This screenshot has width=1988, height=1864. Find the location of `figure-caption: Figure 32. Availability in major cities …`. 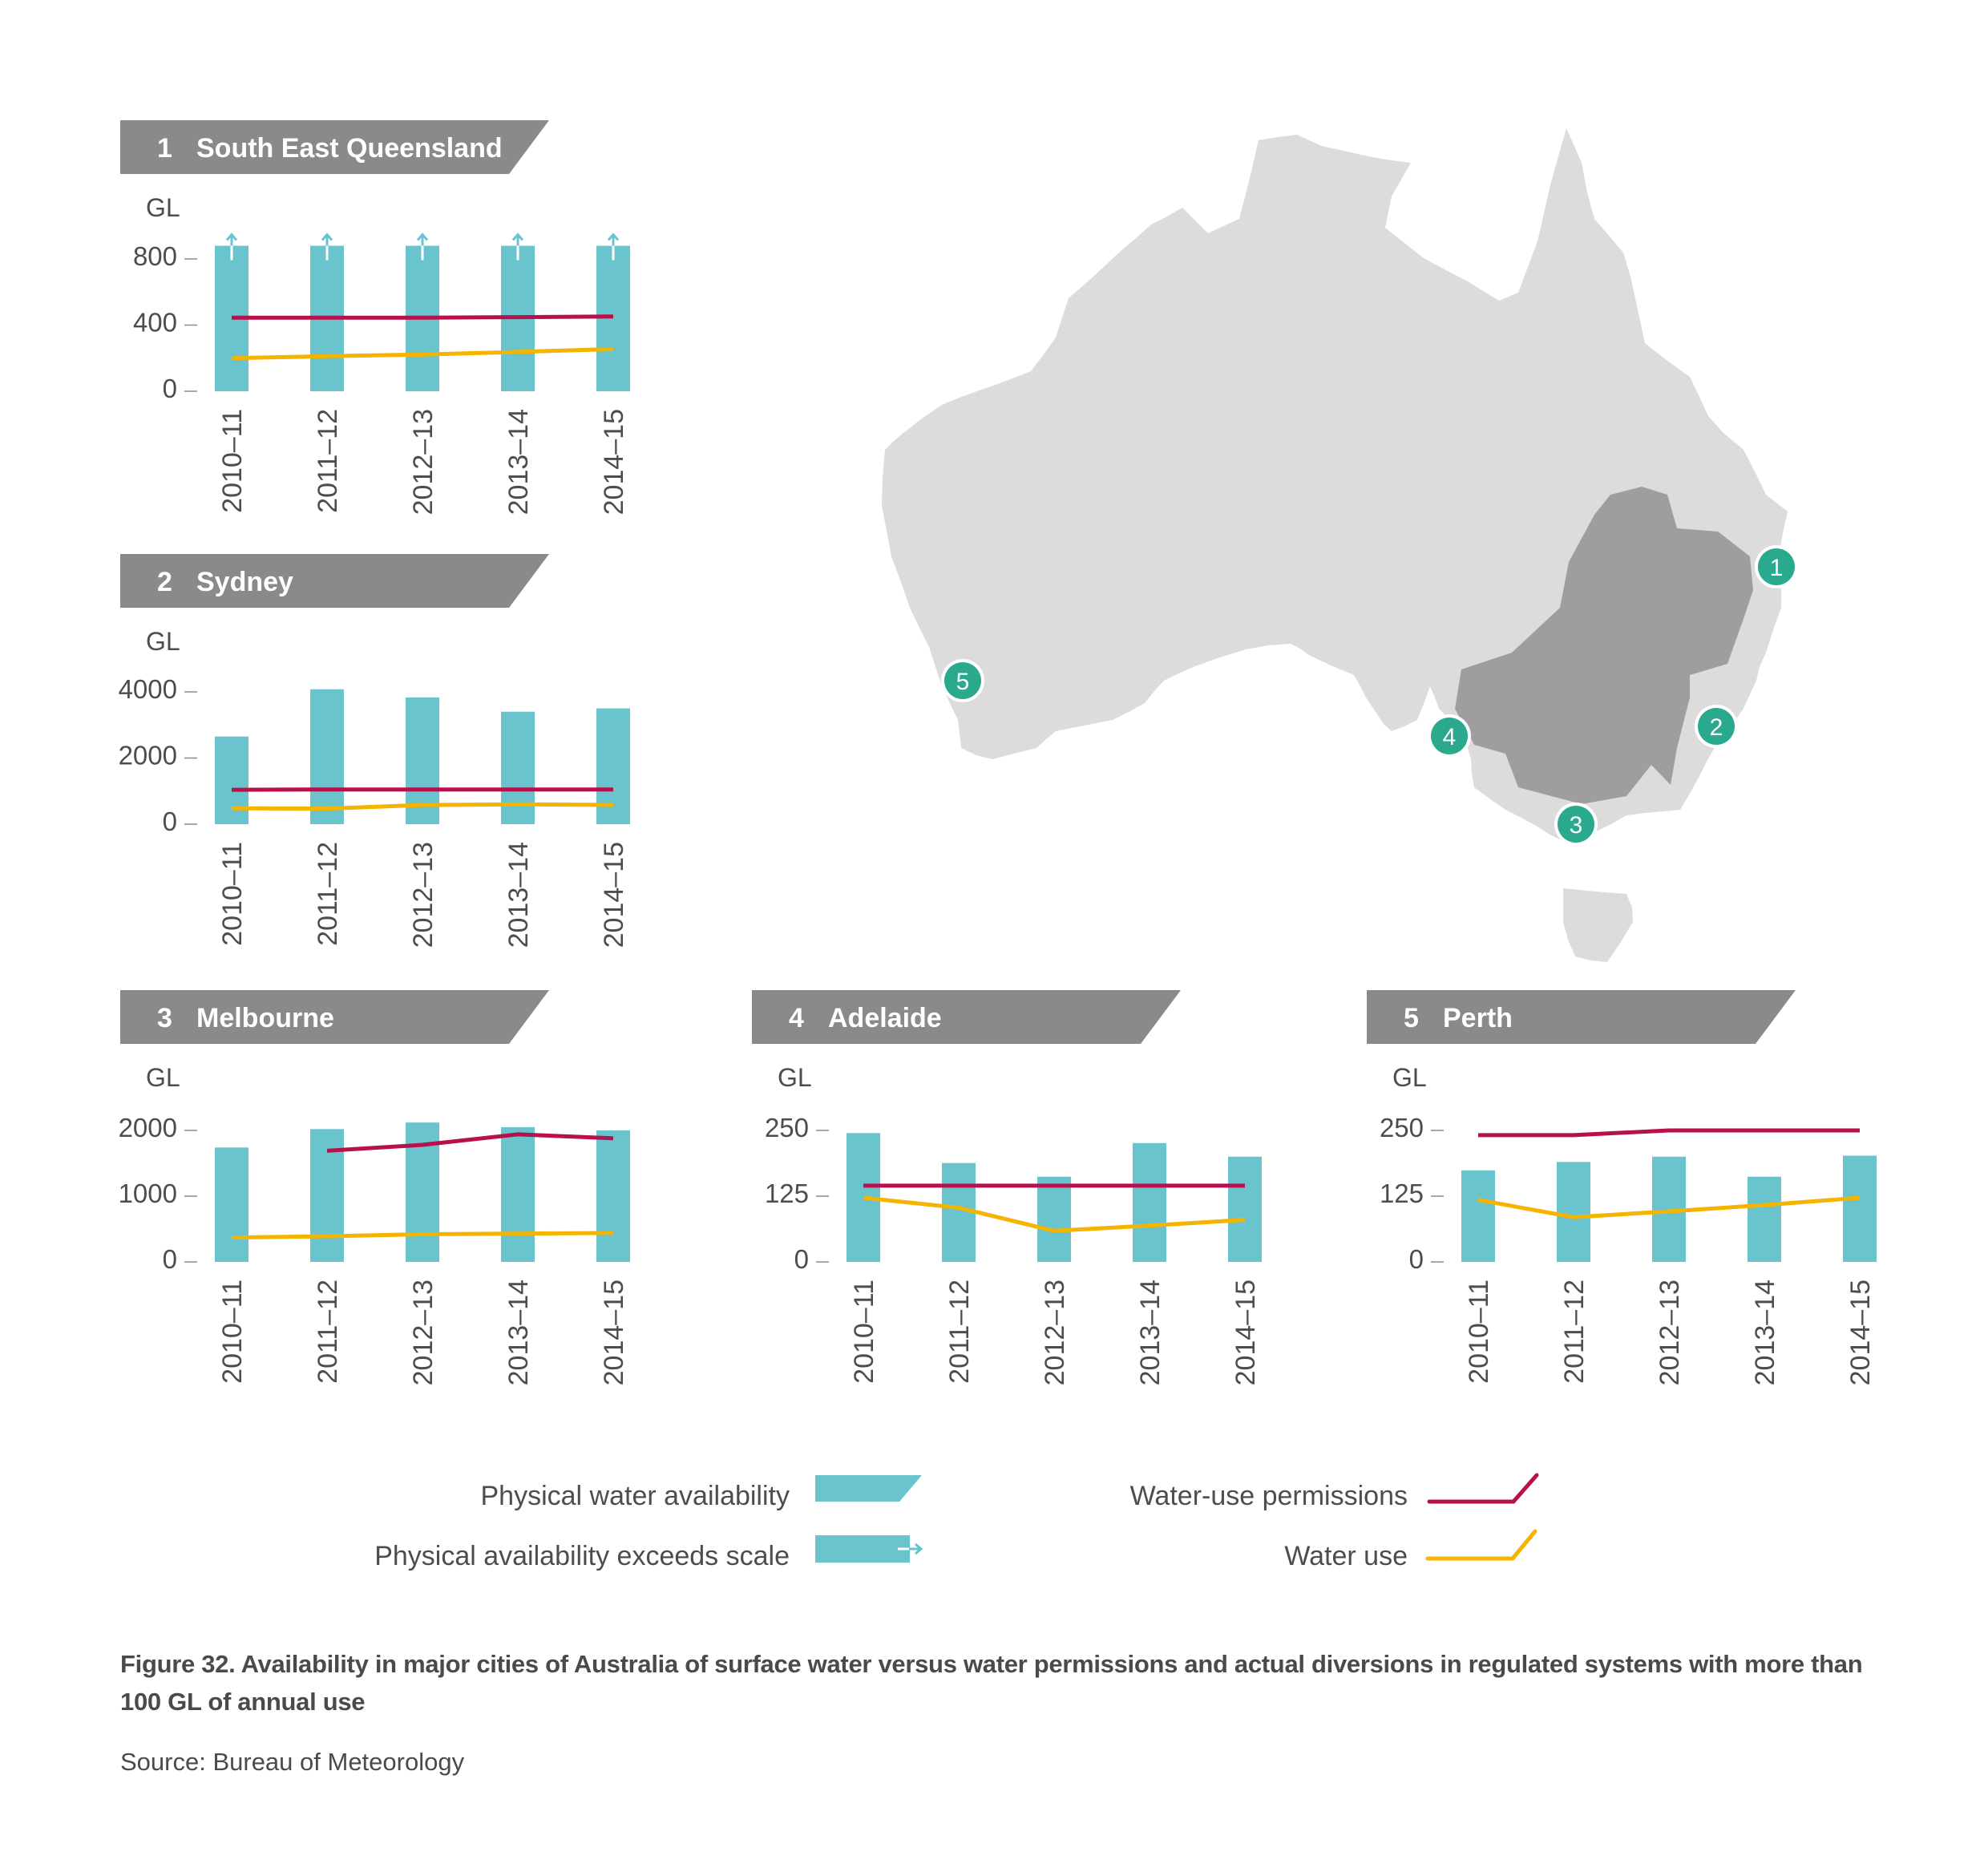

figure-caption: Figure 32. Availability in major cities … is located at coordinates (991, 1683).